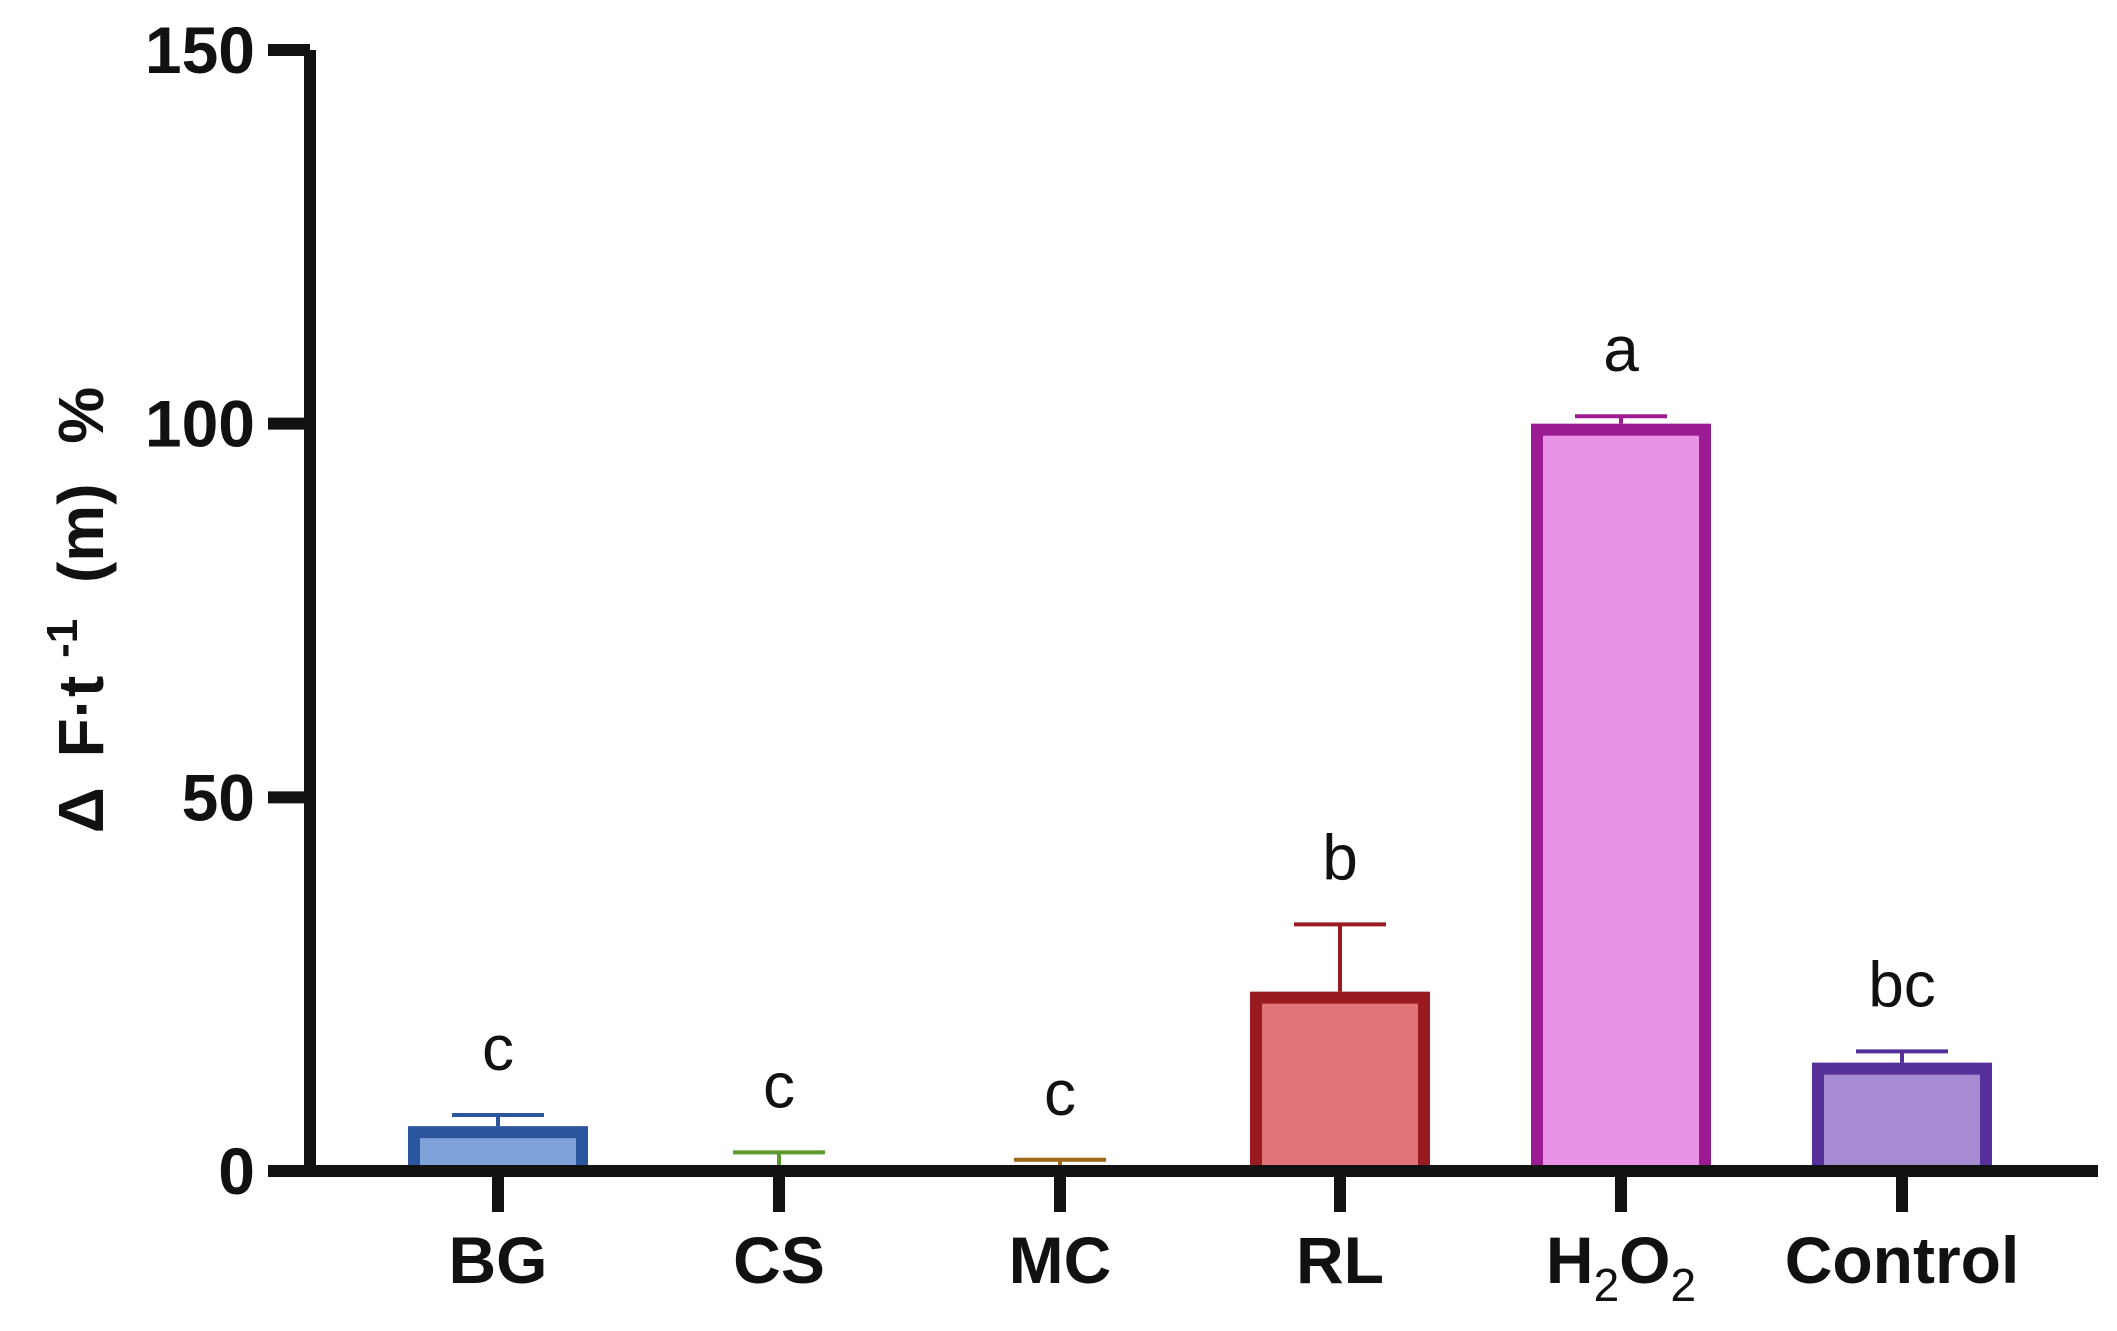  I want to click on y-ticks-layer: 0 50 100 150, so click(227, 610).